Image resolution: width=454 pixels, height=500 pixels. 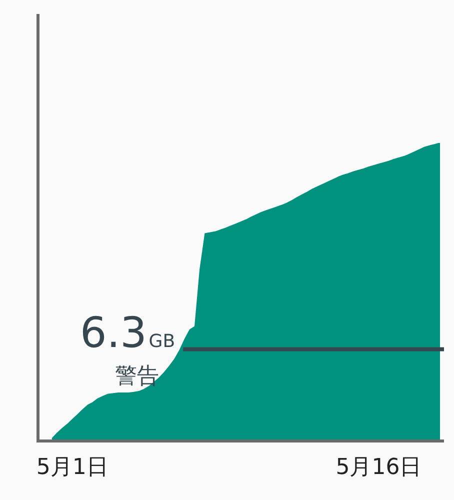 What do you see at coordinates (379, 467) in the screenshot?
I see `x-tick-label: 5月16日` at bounding box center [379, 467].